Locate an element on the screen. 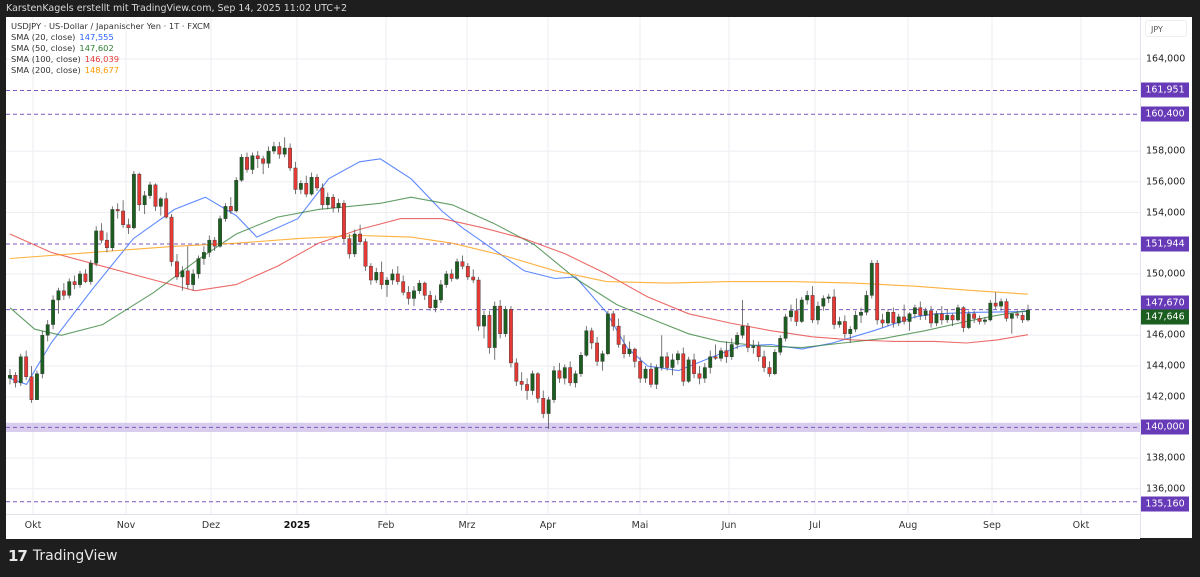 Image resolution: width=1200 pixels, height=577 pixels. price-tick: 154,000 is located at coordinates (1166, 212).